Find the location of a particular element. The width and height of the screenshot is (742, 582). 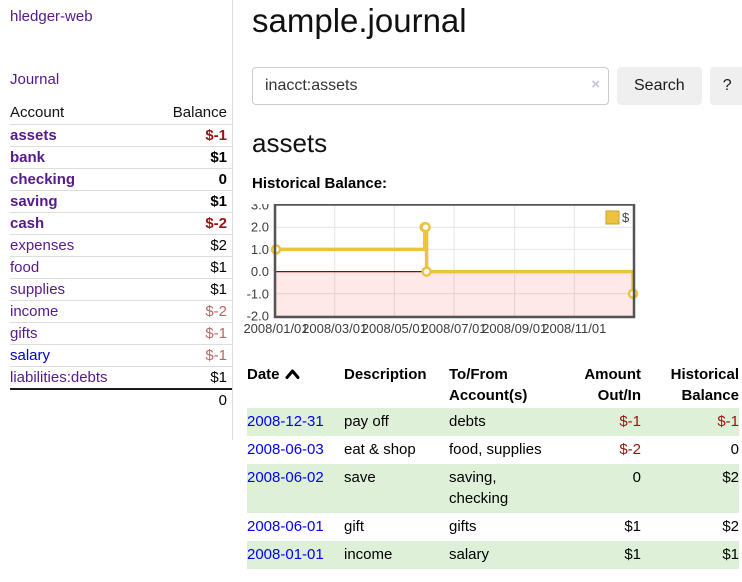

account-balance: 0 is located at coordinates (190, 179).